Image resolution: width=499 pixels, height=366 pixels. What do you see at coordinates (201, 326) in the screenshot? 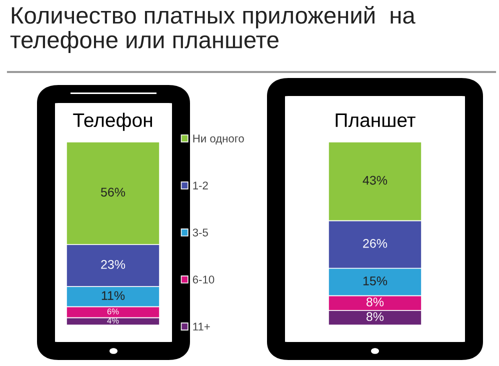
I see `legend-label: 11+` at bounding box center [201, 326].